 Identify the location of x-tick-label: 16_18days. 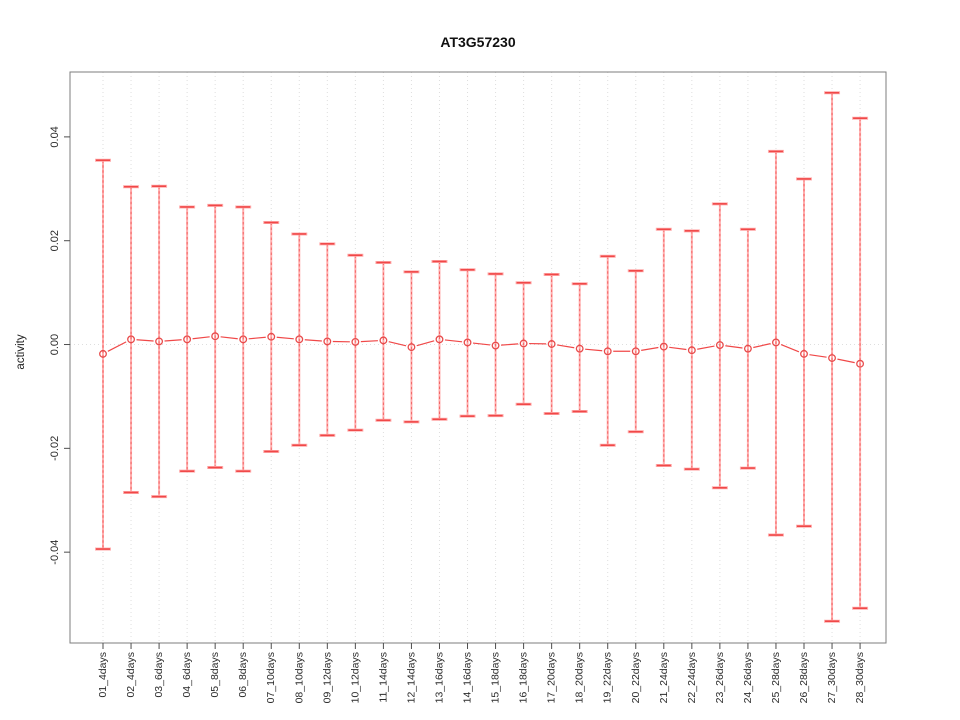
(524, 677).